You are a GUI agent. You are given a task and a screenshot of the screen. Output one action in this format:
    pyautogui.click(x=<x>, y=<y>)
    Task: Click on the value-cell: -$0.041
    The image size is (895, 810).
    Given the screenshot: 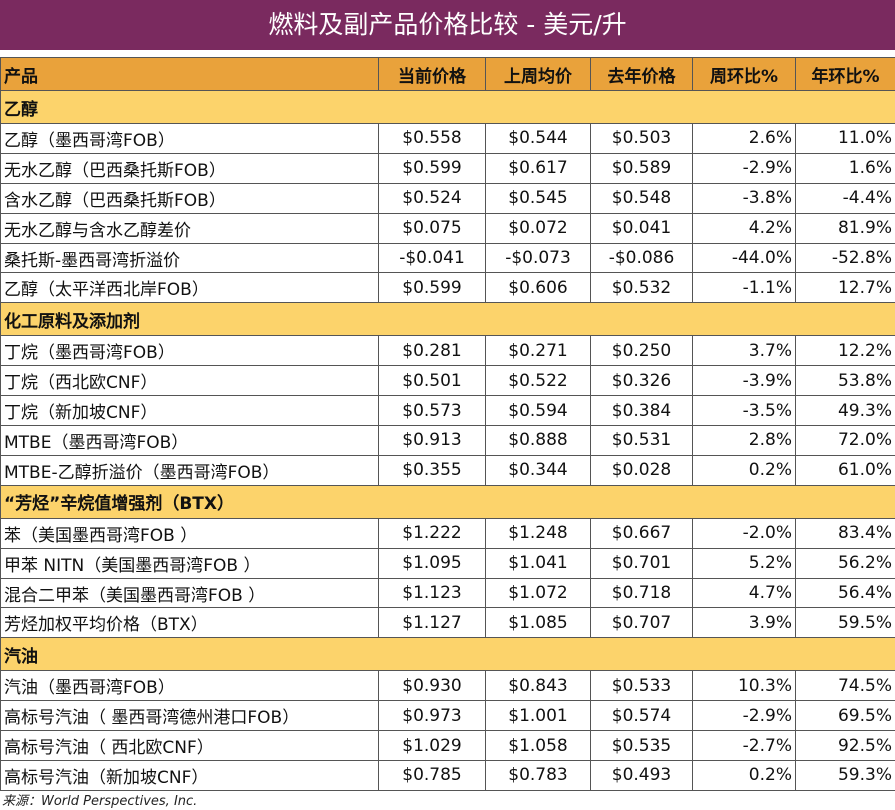 What is the action you would take?
    pyautogui.click(x=432, y=258)
    